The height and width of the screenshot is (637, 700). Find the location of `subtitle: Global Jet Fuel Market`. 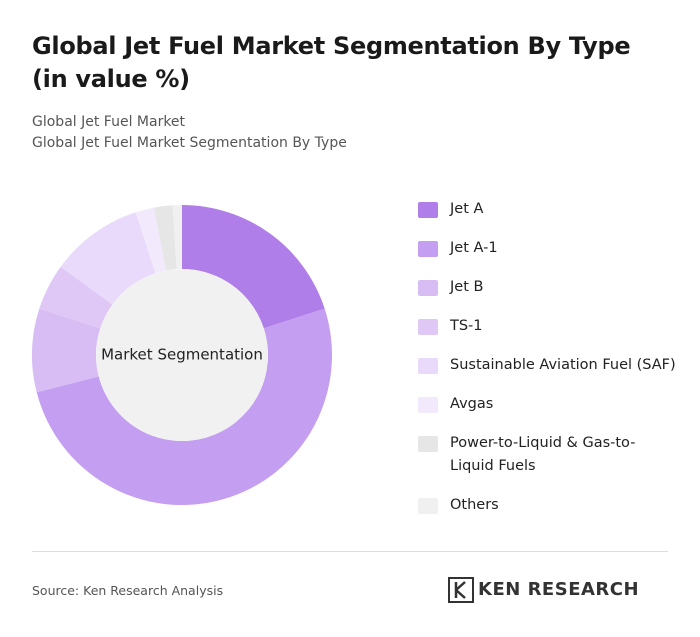

subtitle: Global Jet Fuel Market is located at coordinates (109, 122).